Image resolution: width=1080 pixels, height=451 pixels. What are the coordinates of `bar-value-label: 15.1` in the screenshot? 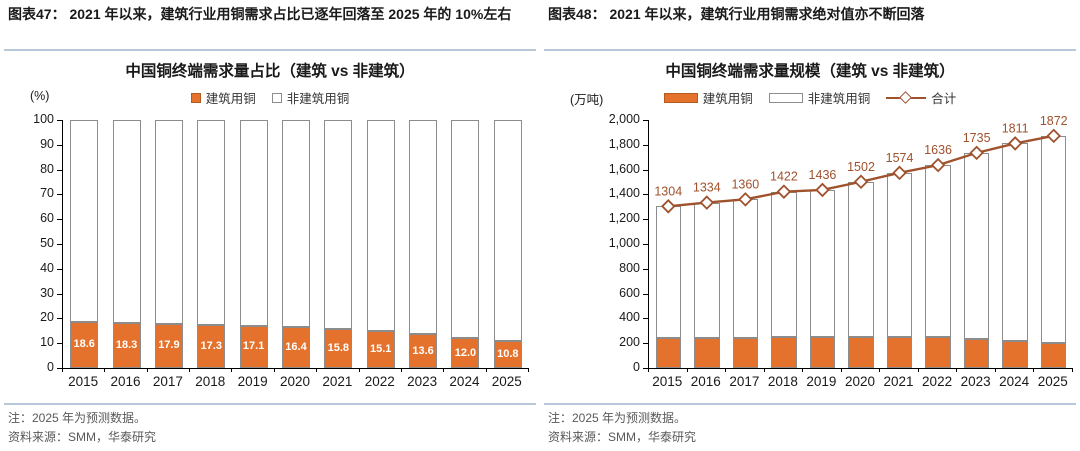 It's located at (381, 348).